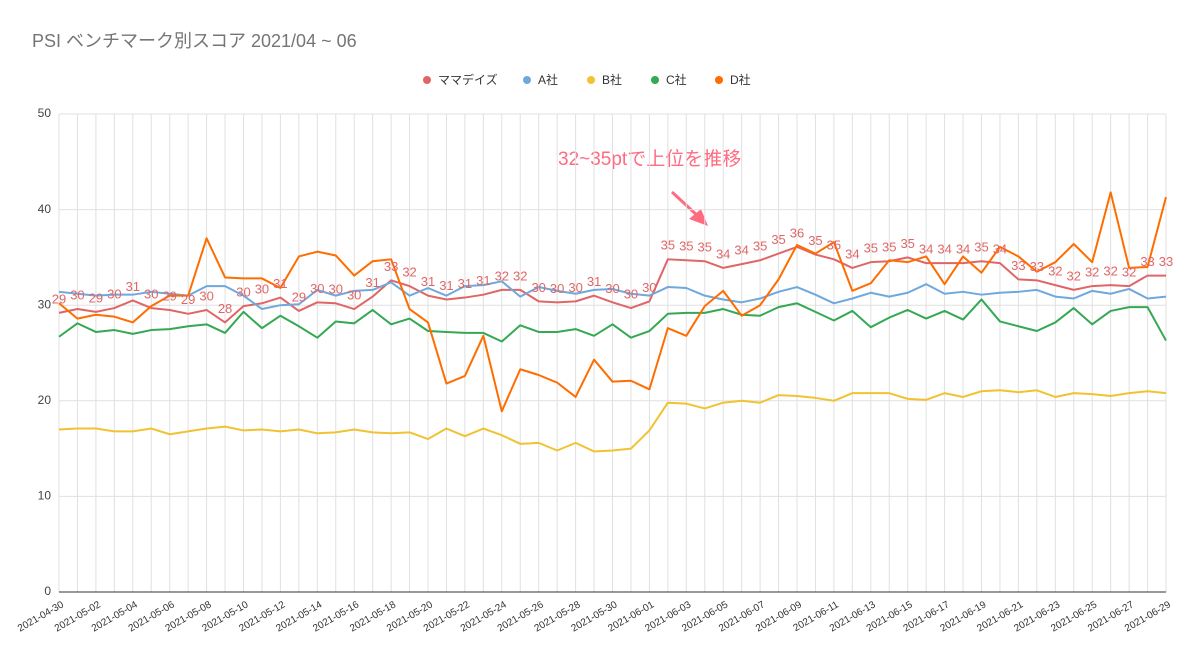 This screenshot has width=1200, height=660. I want to click on legend-label: A社, so click(548, 79).